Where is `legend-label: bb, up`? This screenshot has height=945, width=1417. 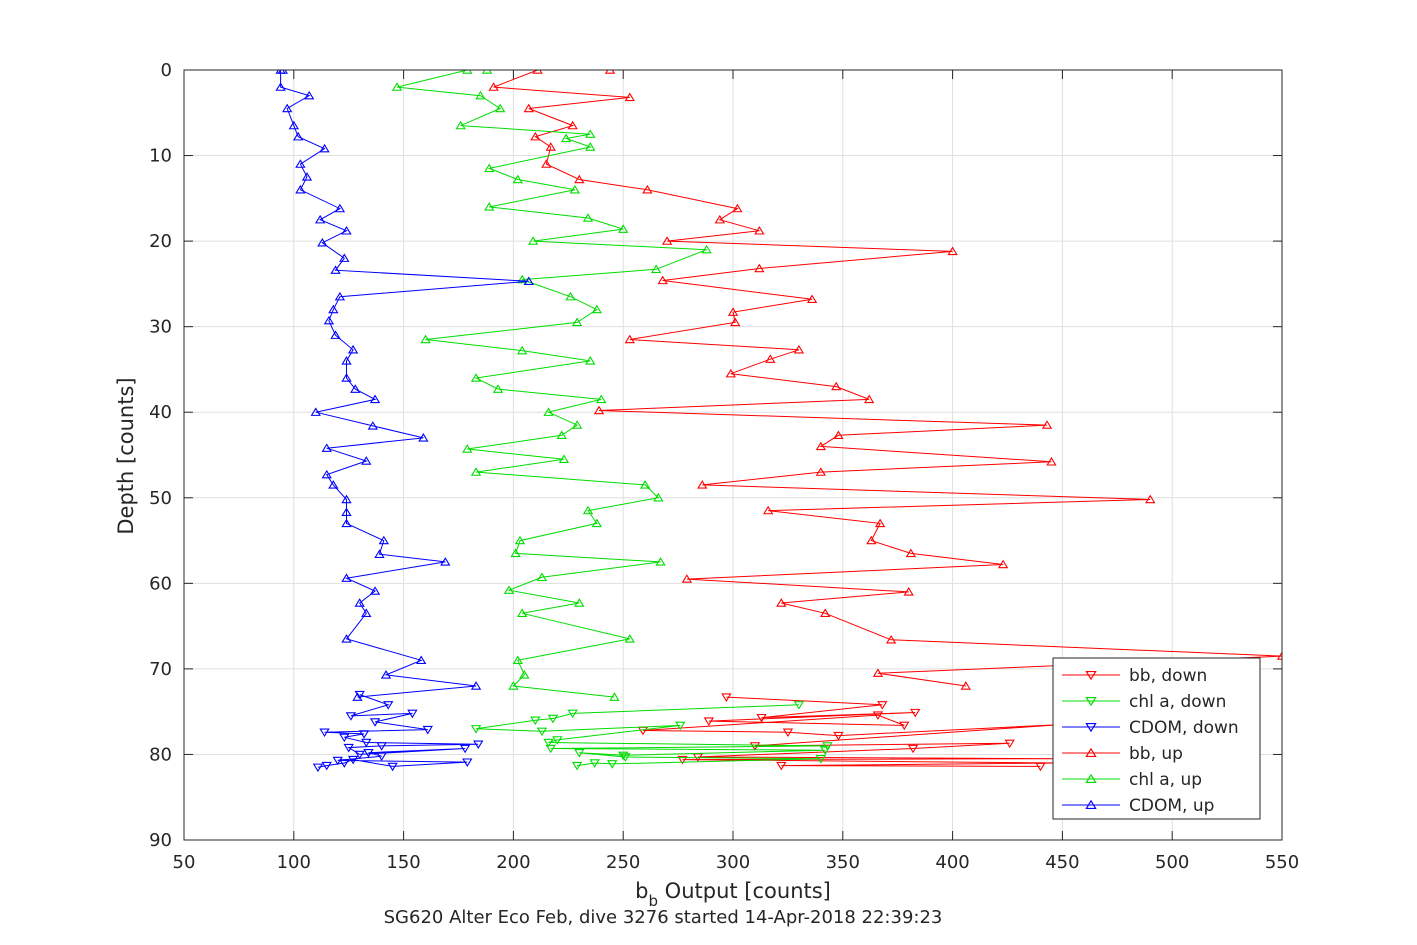
legend-label: bb, up is located at coordinates (1156, 754).